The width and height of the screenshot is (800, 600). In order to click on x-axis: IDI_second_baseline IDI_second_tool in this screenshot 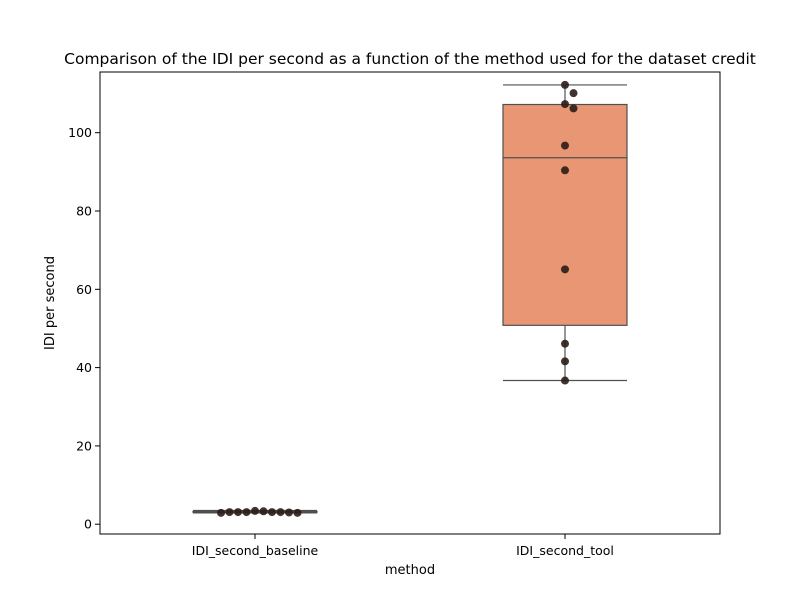, I will do `click(403, 546)`.